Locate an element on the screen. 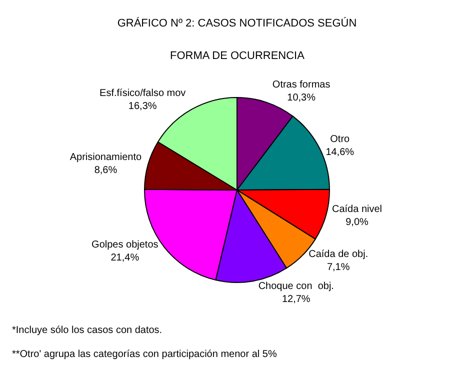  slice-label: Golpes objetos is located at coordinates (125, 245).